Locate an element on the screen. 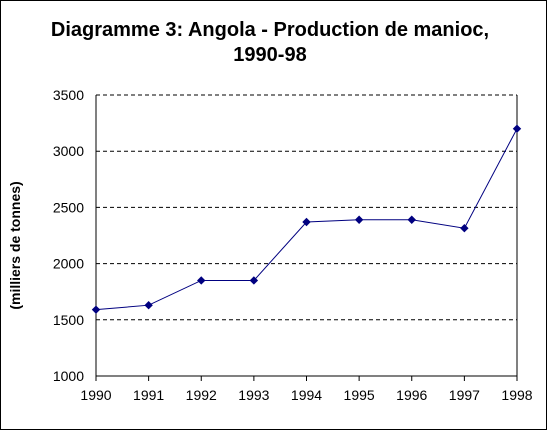 The width and height of the screenshot is (547, 430). y-tick-label: 3000 is located at coordinates (68, 151).